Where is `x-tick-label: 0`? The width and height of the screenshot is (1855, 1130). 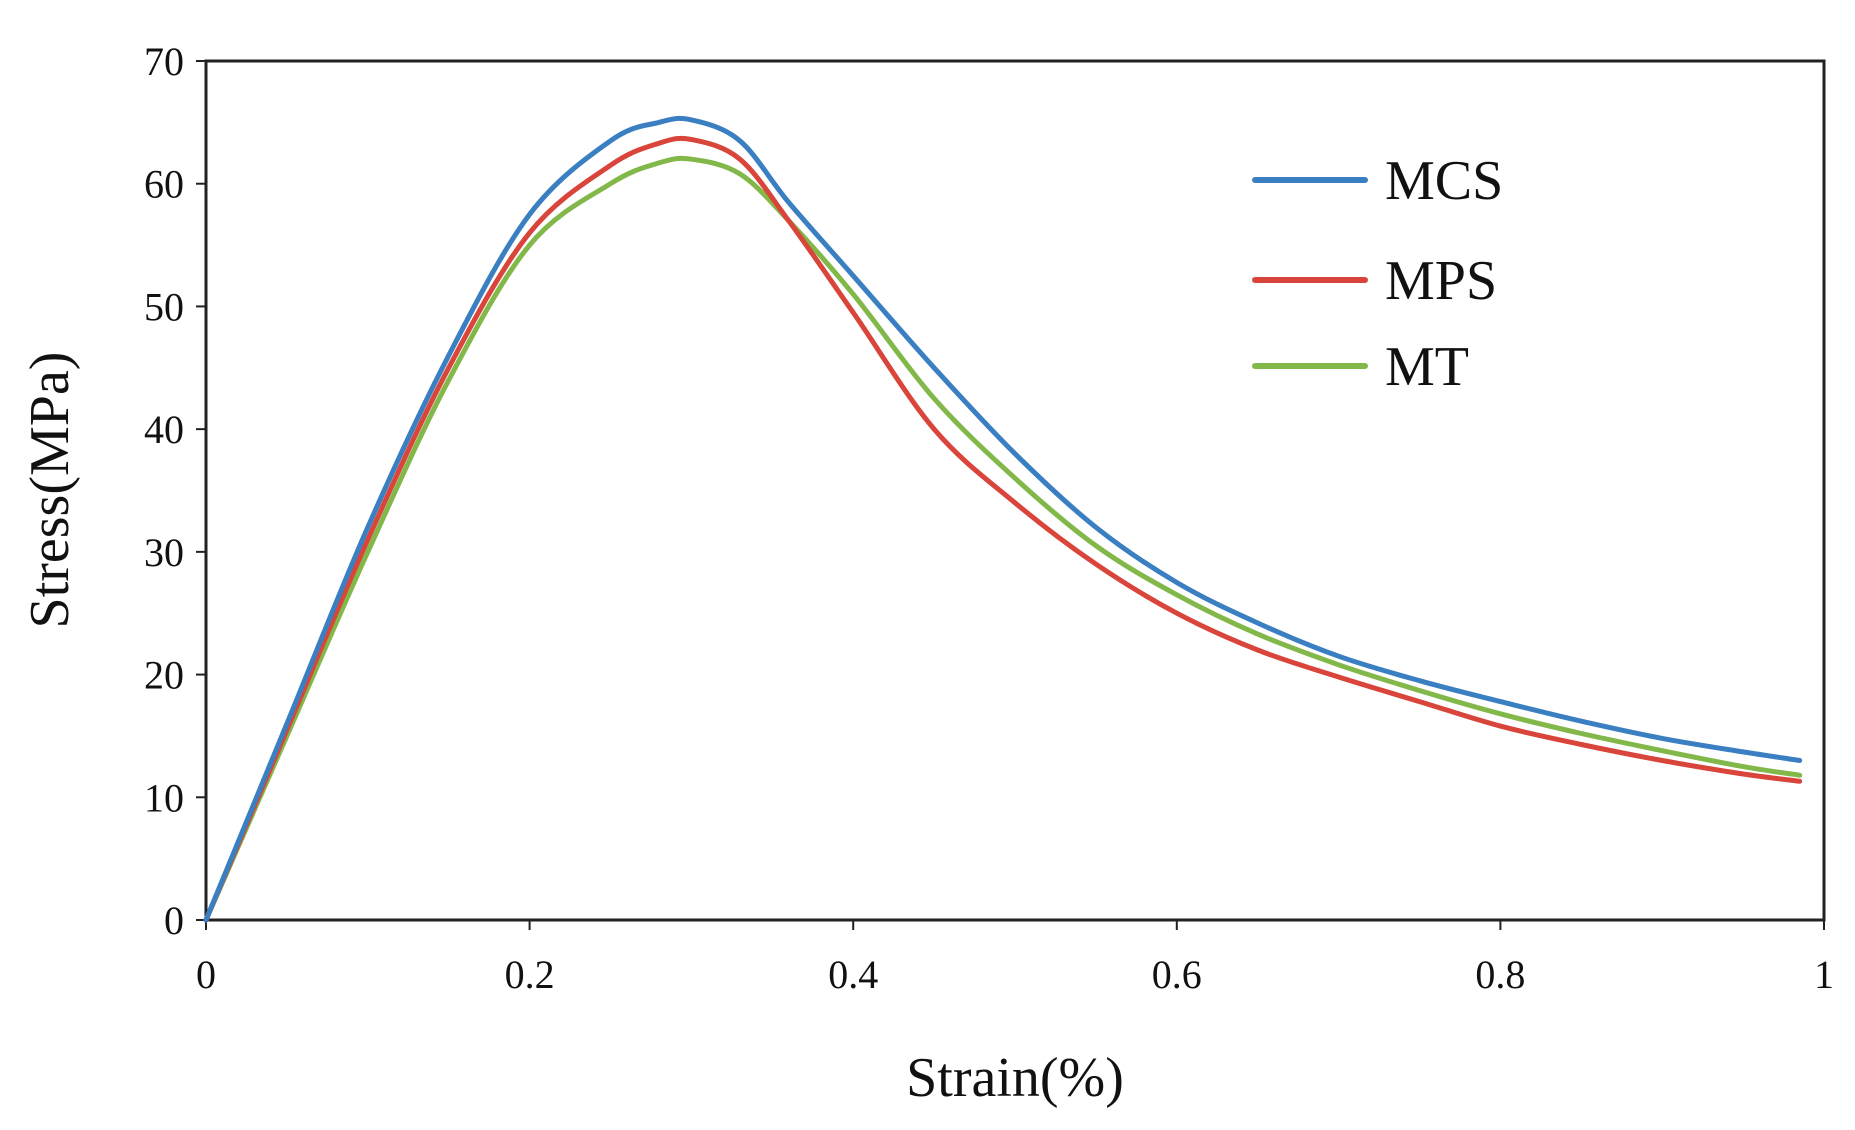
x-tick-label: 0 is located at coordinates (206, 974).